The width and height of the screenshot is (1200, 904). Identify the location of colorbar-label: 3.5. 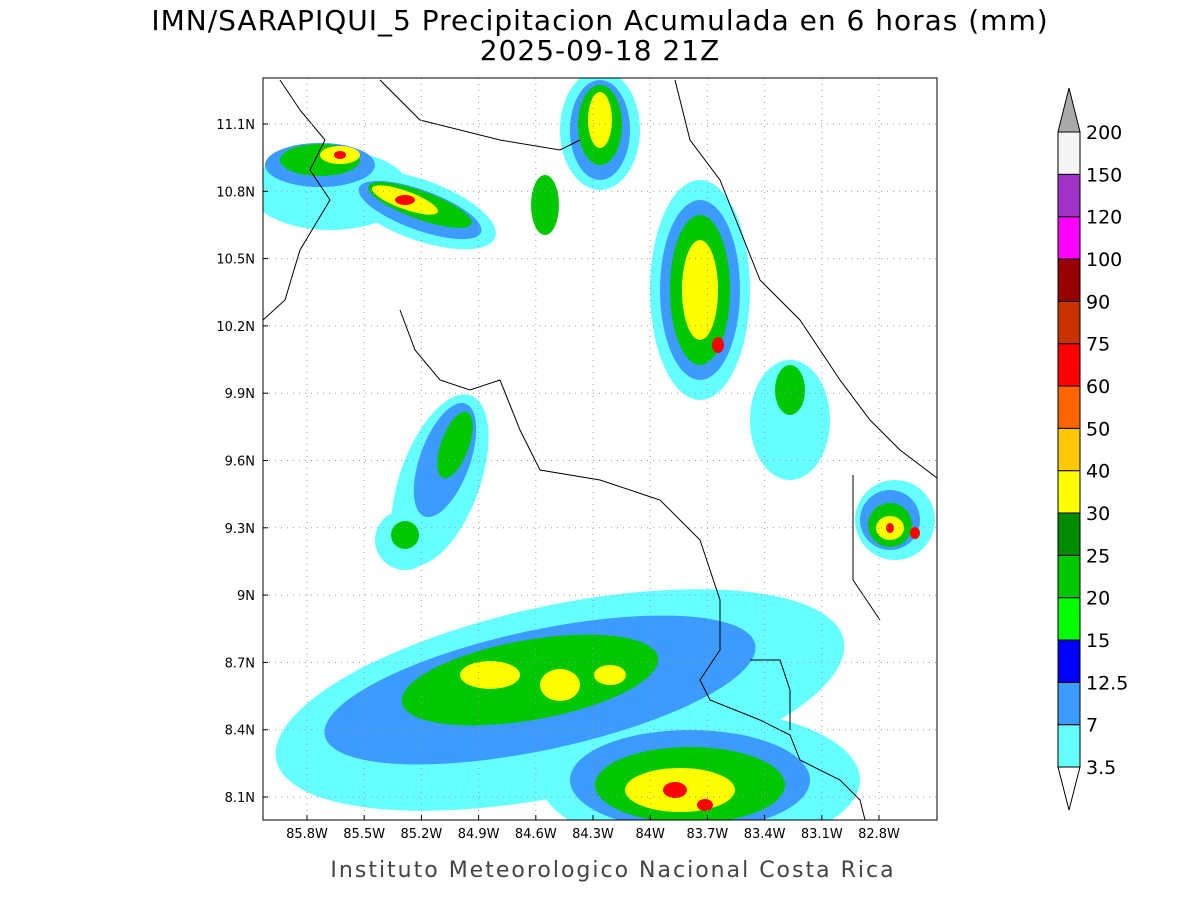
(1101, 768).